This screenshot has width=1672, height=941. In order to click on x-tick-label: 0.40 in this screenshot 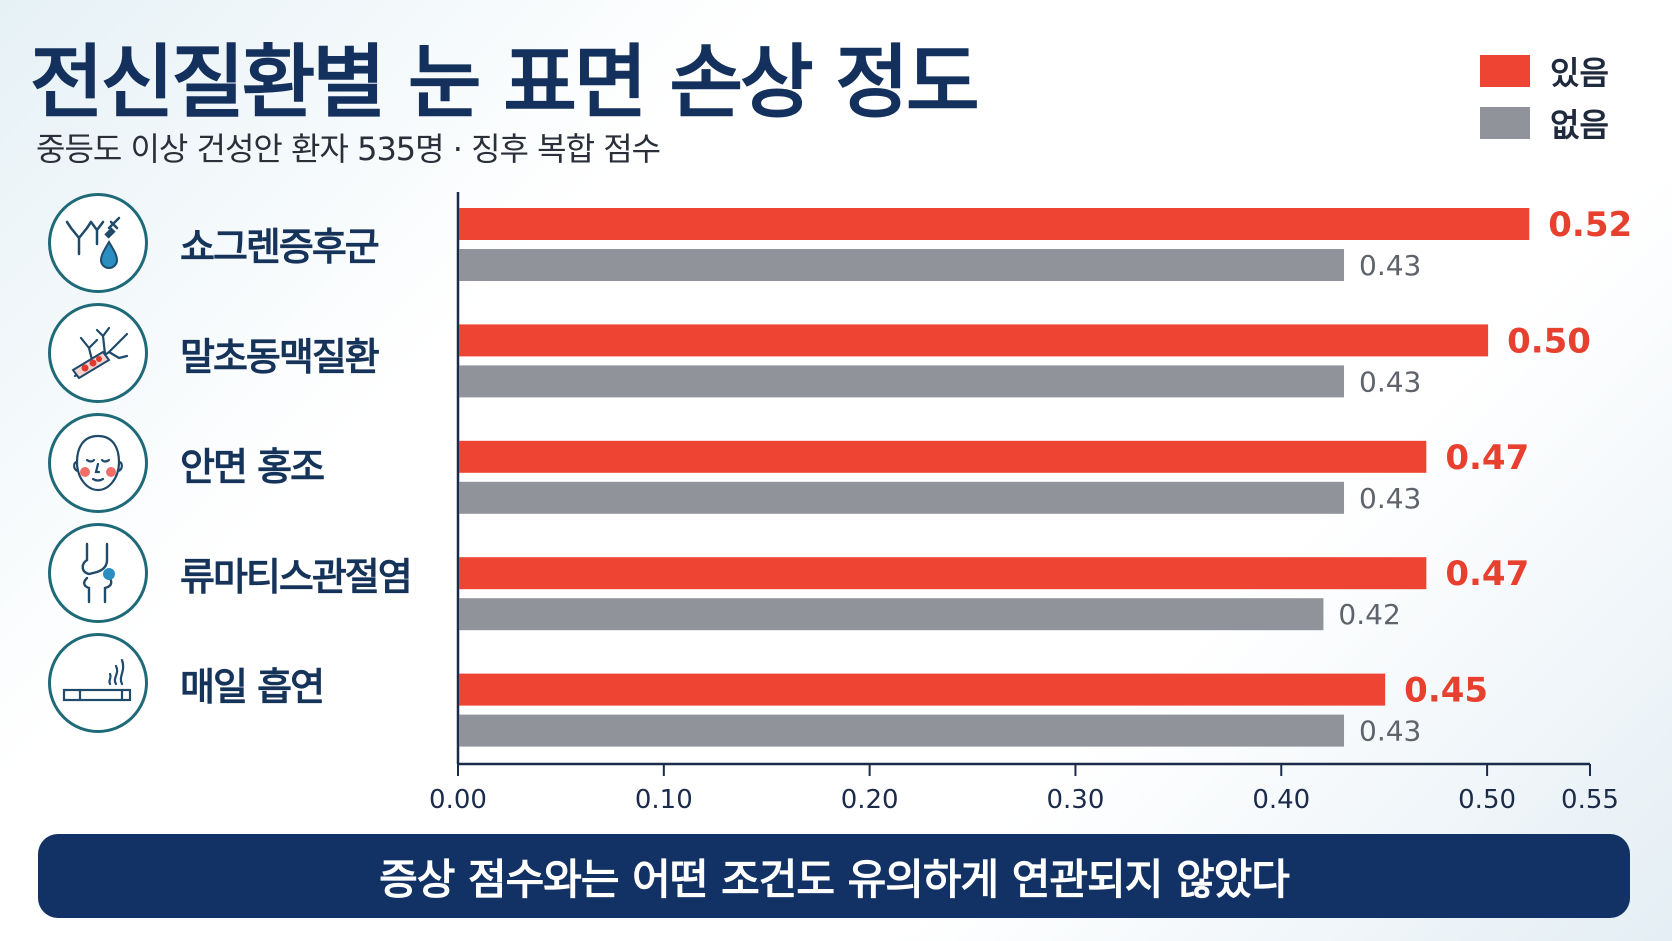, I will do `click(1281, 800)`.